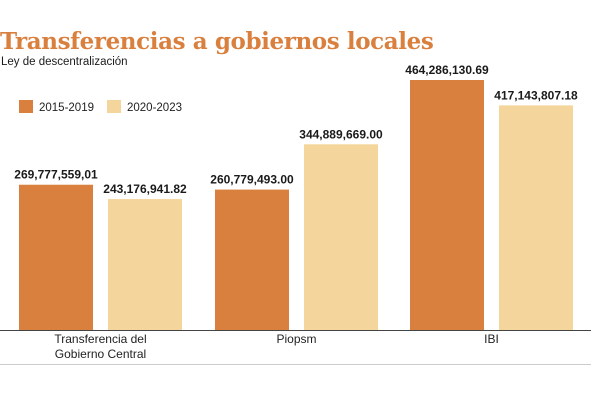  Describe the element at coordinates (447, 70) in the screenshot. I see `value-label-series1-cat3: 464,286,130.69` at that location.